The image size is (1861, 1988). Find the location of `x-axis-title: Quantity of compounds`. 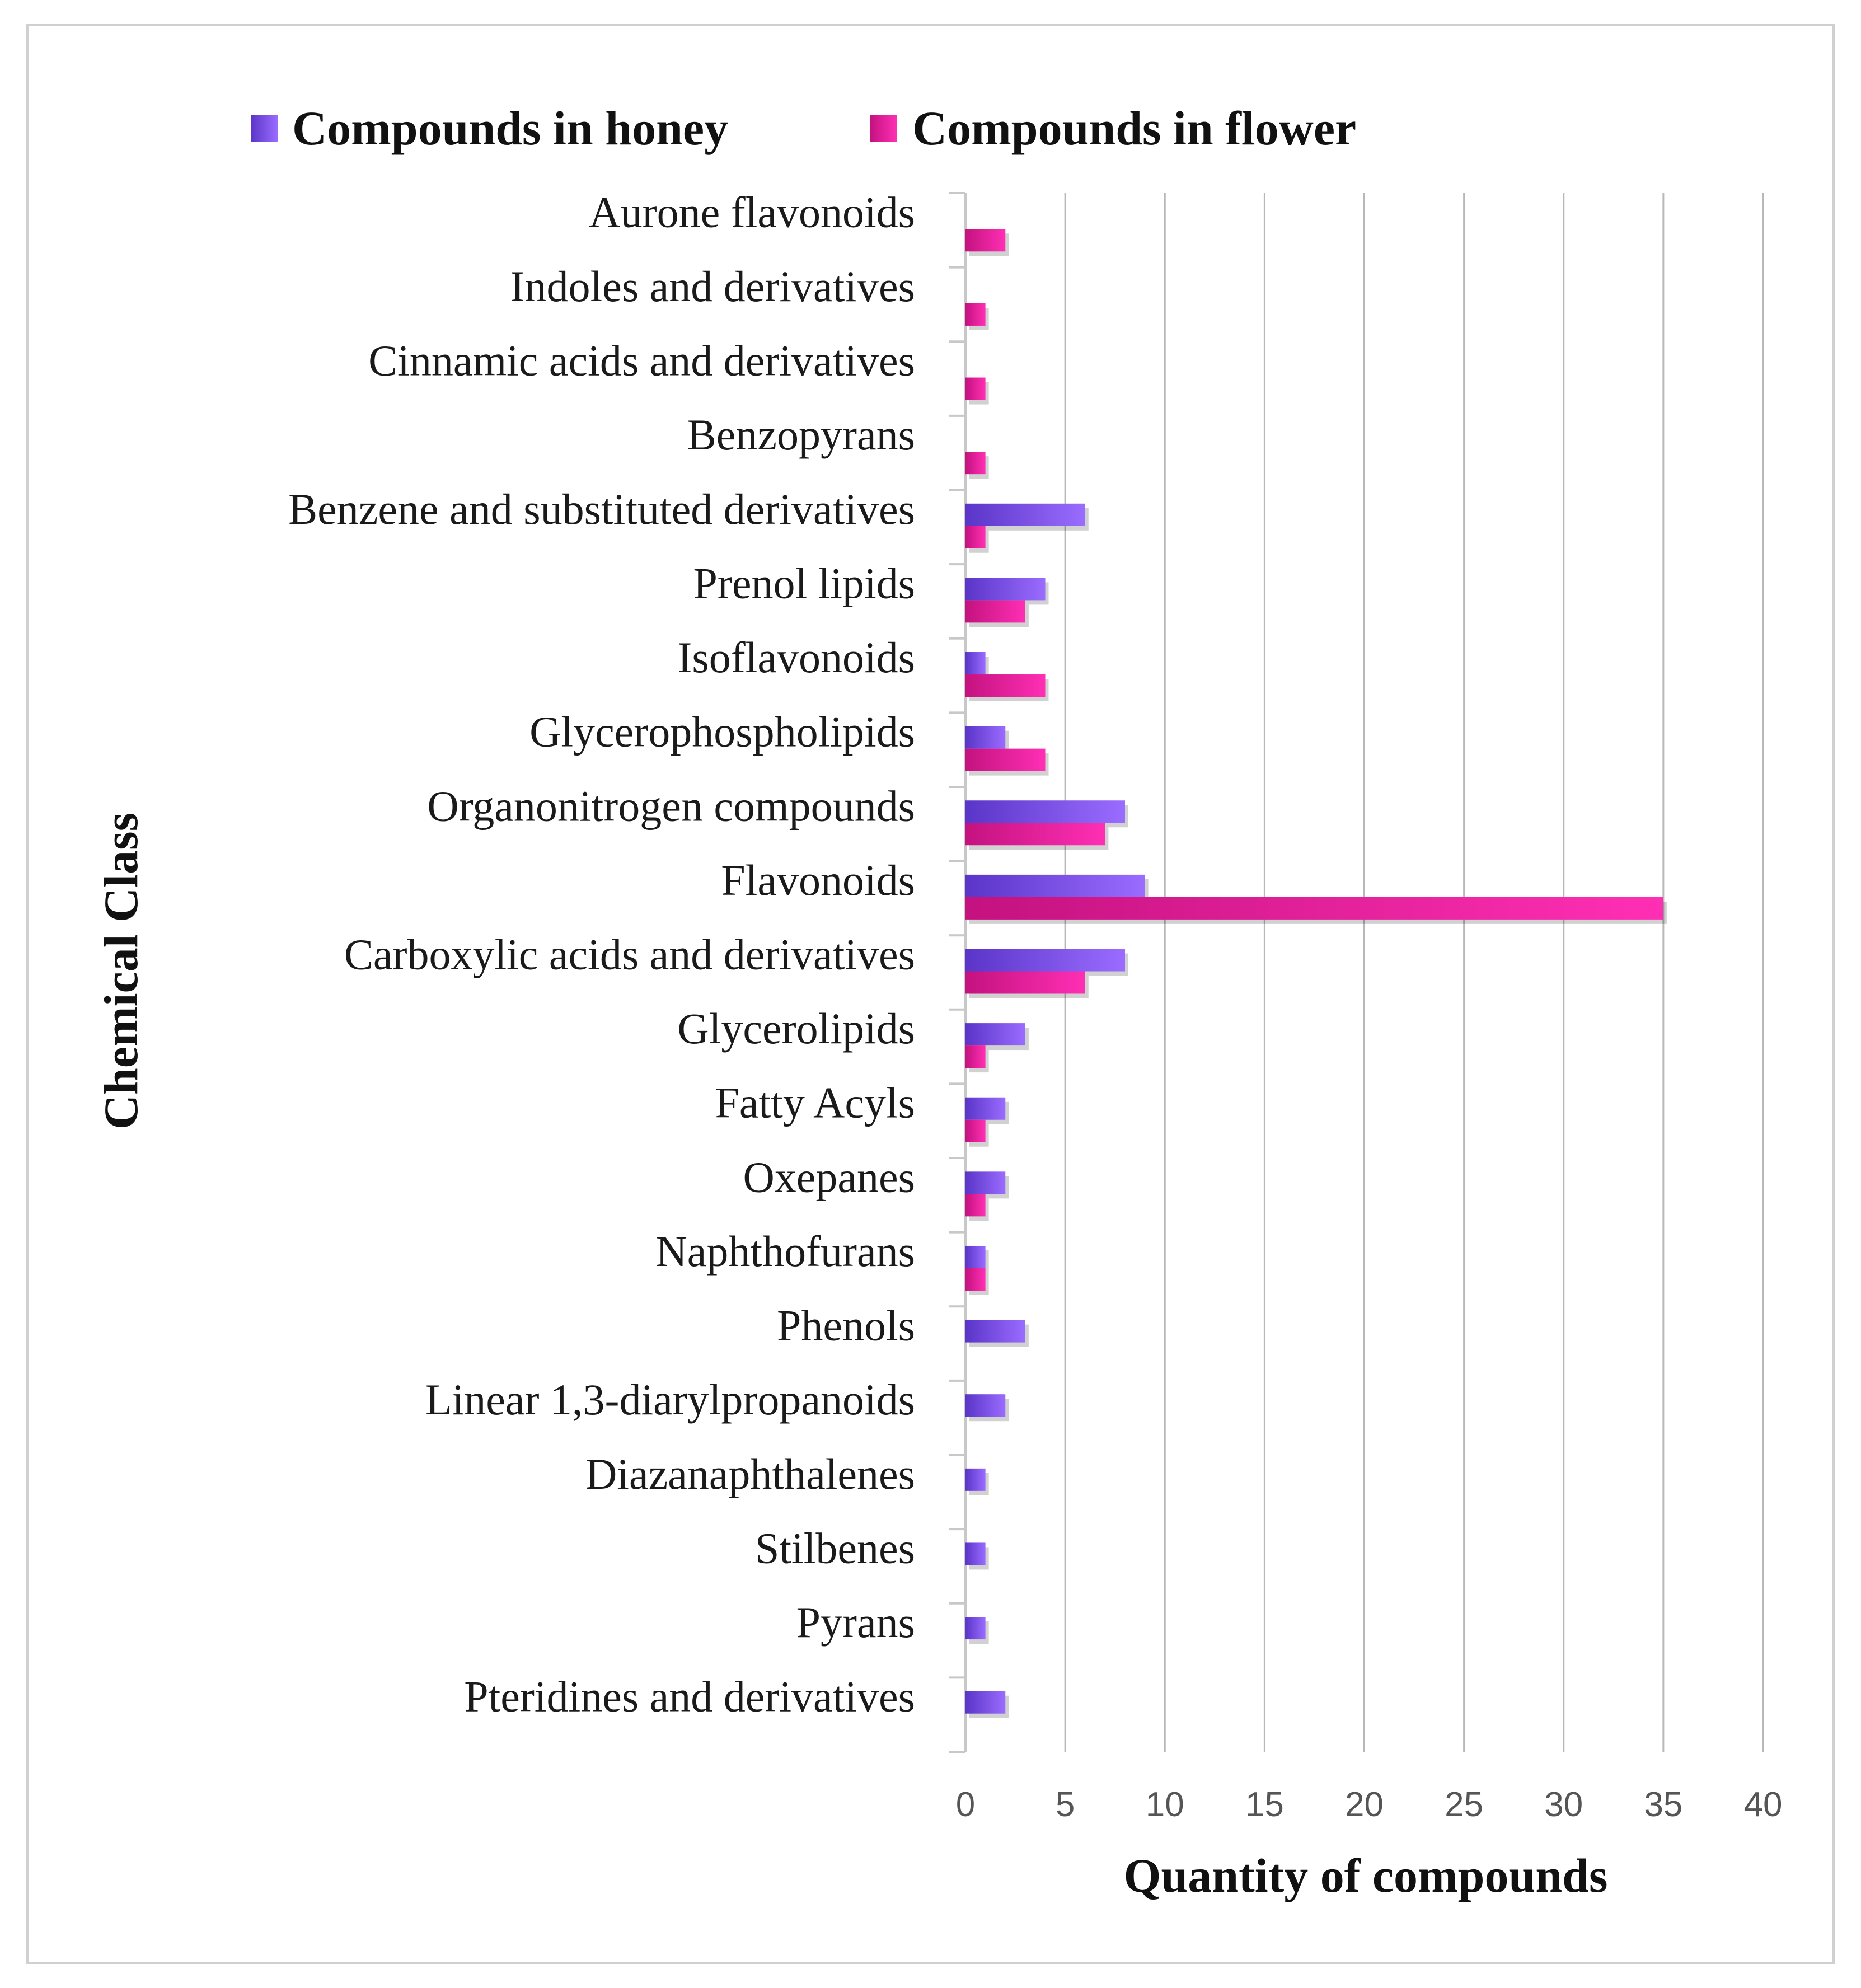

x-axis-title: Quantity of compounds is located at coordinates (1366, 1875).